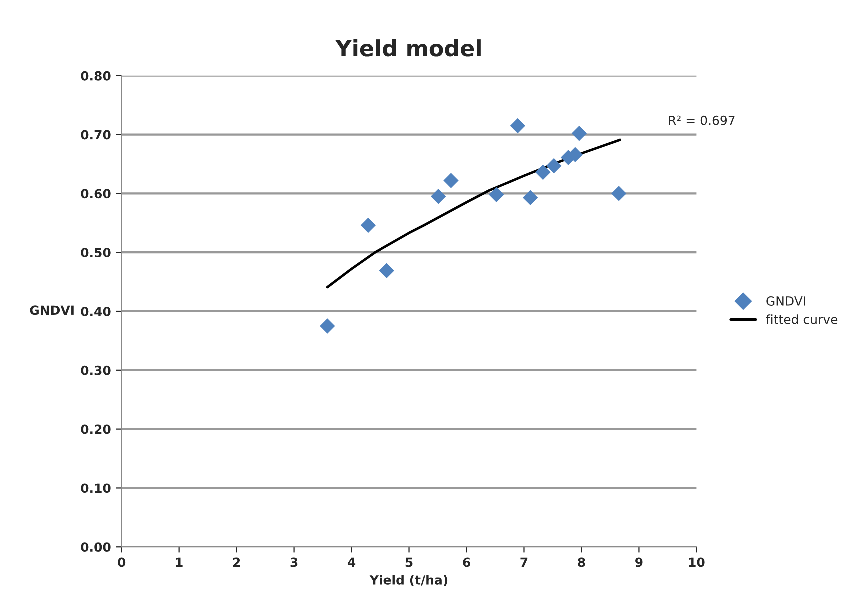 The width and height of the screenshot is (858, 612). I want to click on y-tick-label: 0.10, so click(96, 489).